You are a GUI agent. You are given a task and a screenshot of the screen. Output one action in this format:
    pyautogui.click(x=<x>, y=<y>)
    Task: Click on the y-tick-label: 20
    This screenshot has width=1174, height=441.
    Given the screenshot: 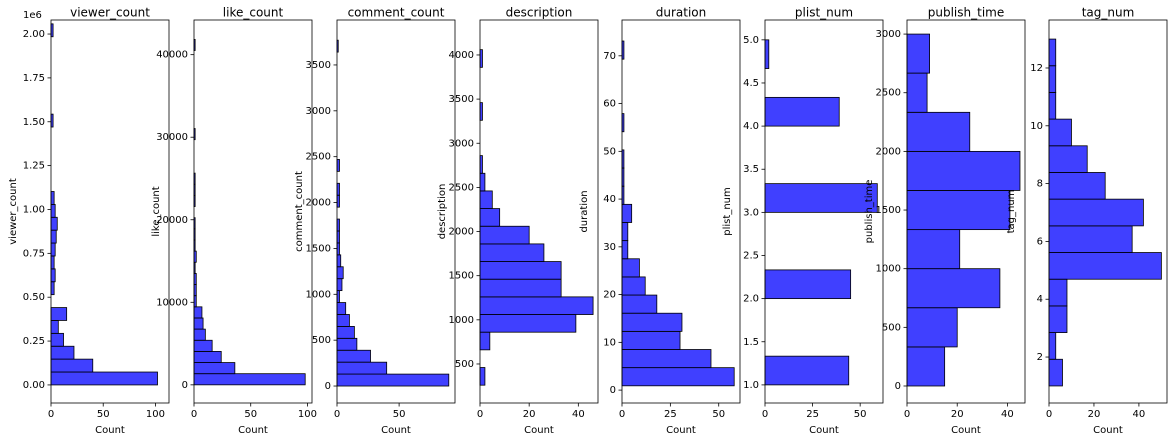 What is the action you would take?
    pyautogui.click(x=609, y=295)
    